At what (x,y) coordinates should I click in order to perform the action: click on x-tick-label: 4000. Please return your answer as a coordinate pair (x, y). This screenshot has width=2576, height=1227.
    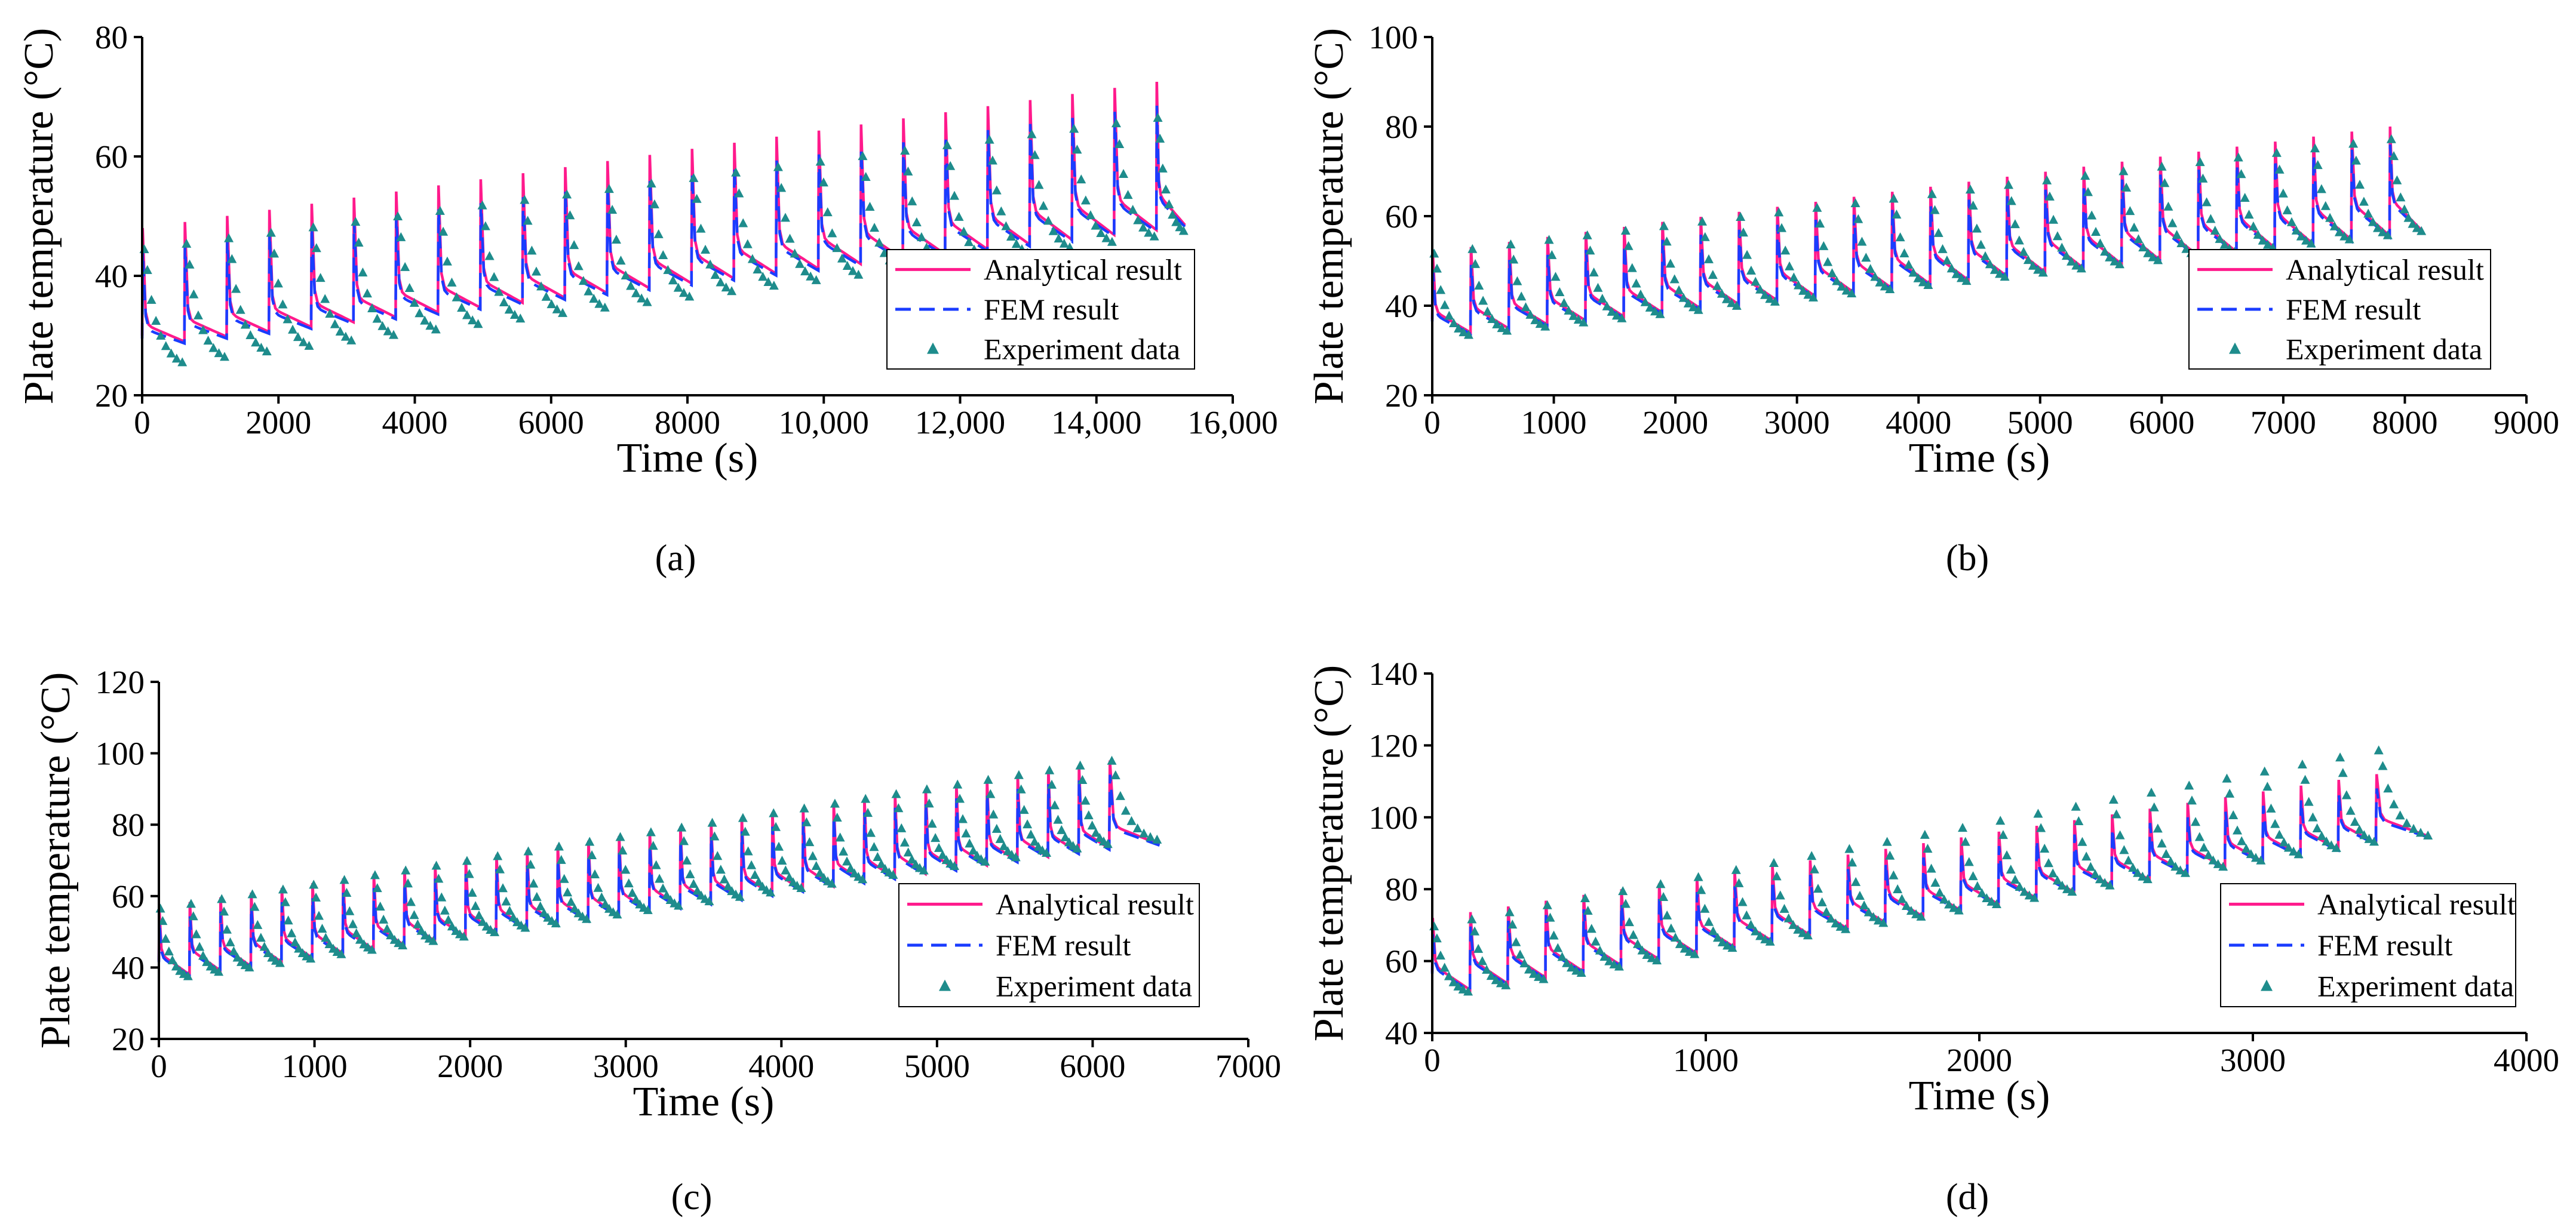
    Looking at the image, I should click on (2527, 1060).